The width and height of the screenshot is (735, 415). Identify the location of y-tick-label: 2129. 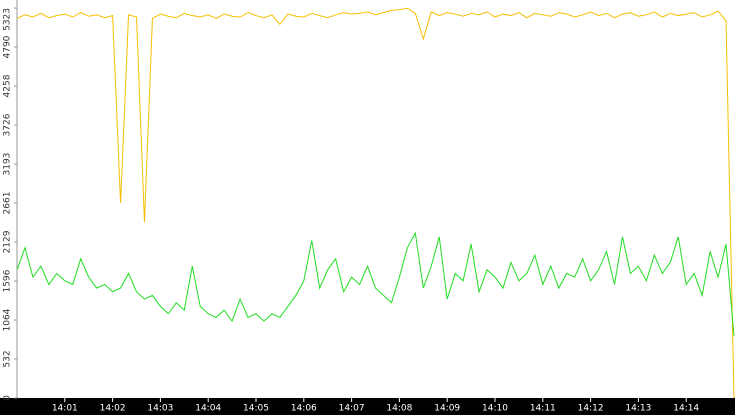
(8, 241).